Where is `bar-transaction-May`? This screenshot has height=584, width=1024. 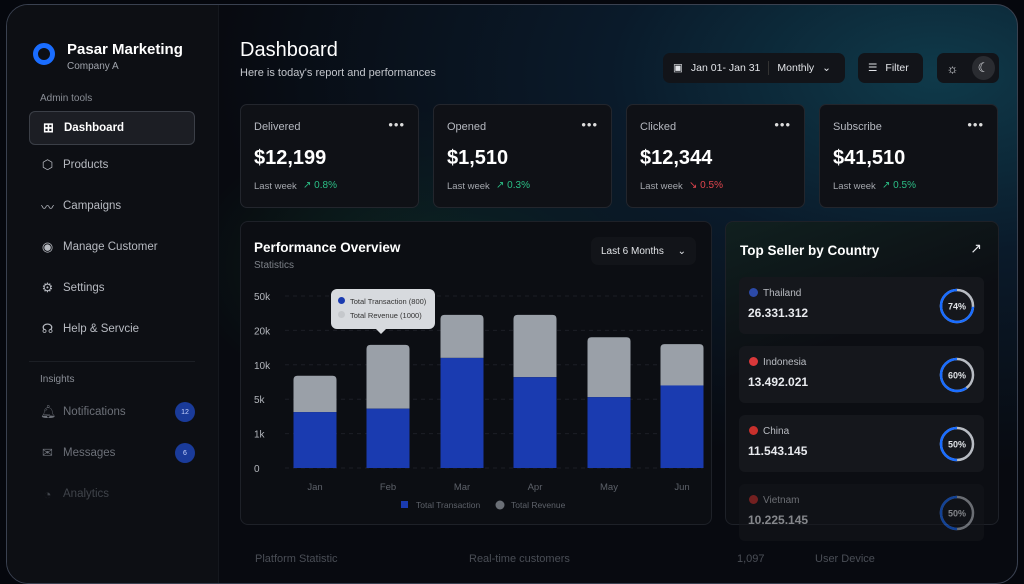
bar-transaction-May is located at coordinates (609, 432).